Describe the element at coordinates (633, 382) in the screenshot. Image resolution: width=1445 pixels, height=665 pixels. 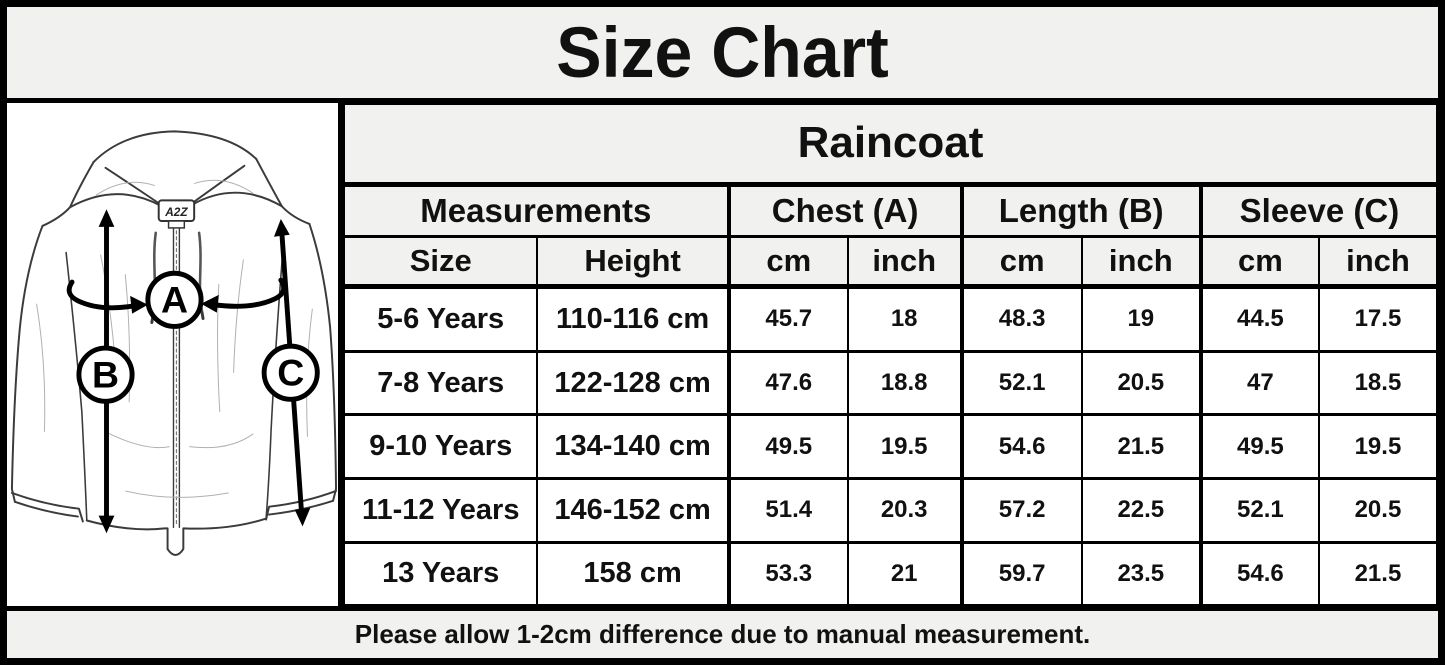
I see `height-cell: 122-128 cm` at that location.